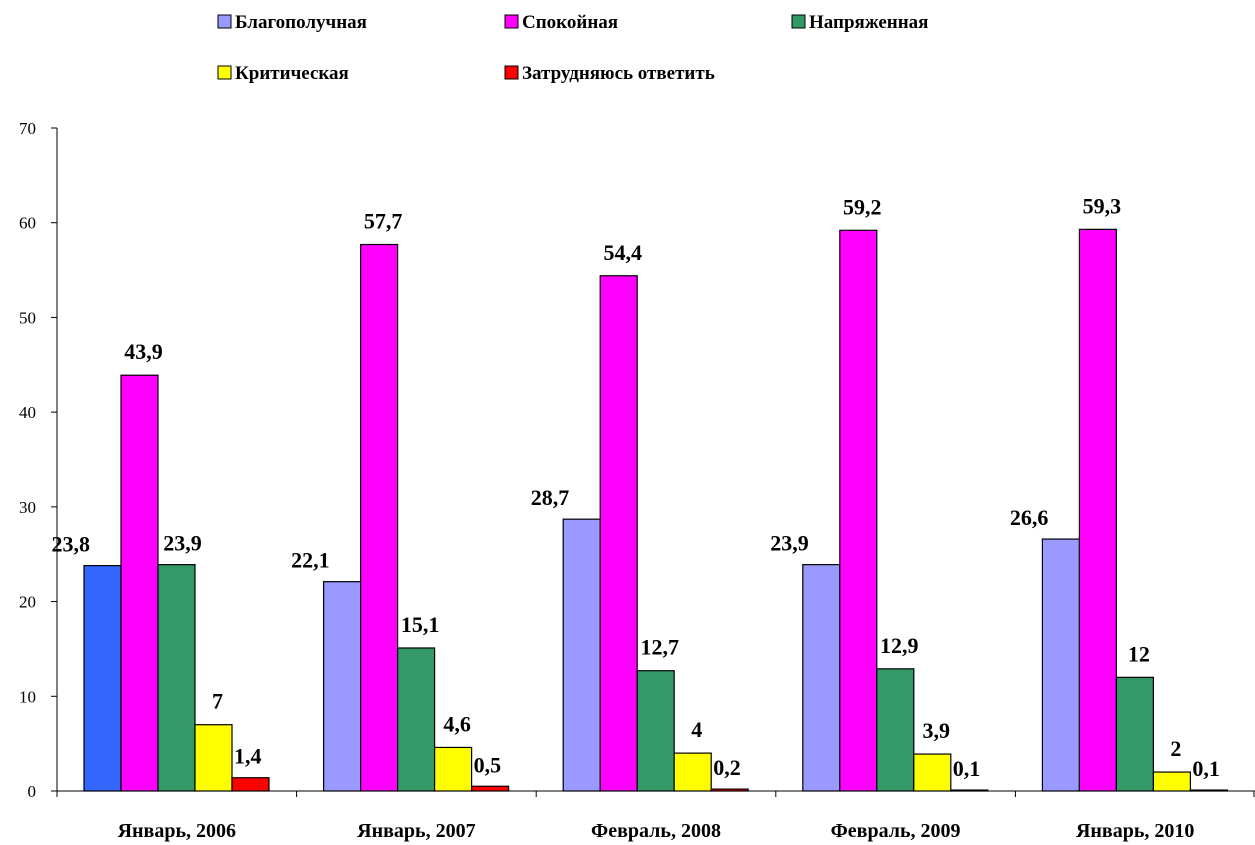 The width and height of the screenshot is (1255, 845). What do you see at coordinates (656, 831) in the screenshot?
I see `x-tick-label: Февраль, 2008` at bounding box center [656, 831].